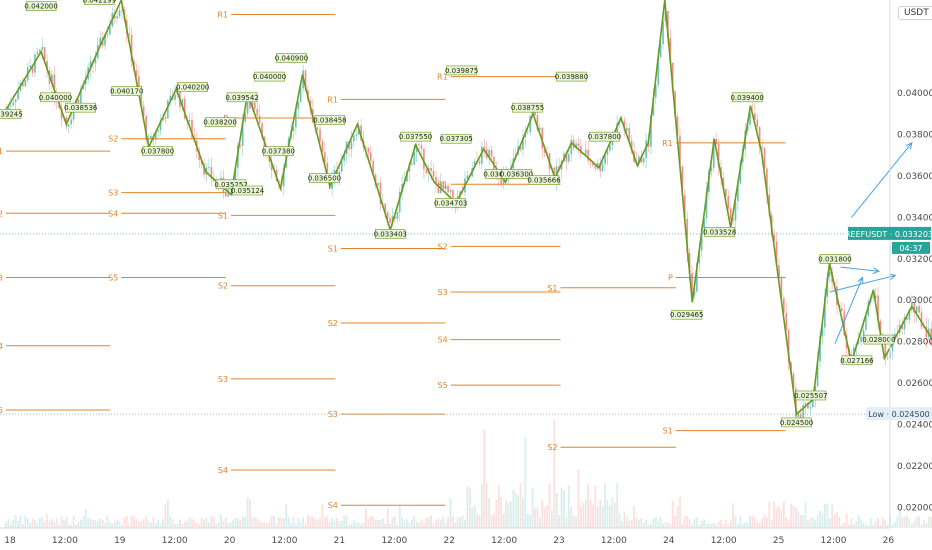  What do you see at coordinates (870, 243) in the screenshot?
I see `projection-arrows` at bounding box center [870, 243].